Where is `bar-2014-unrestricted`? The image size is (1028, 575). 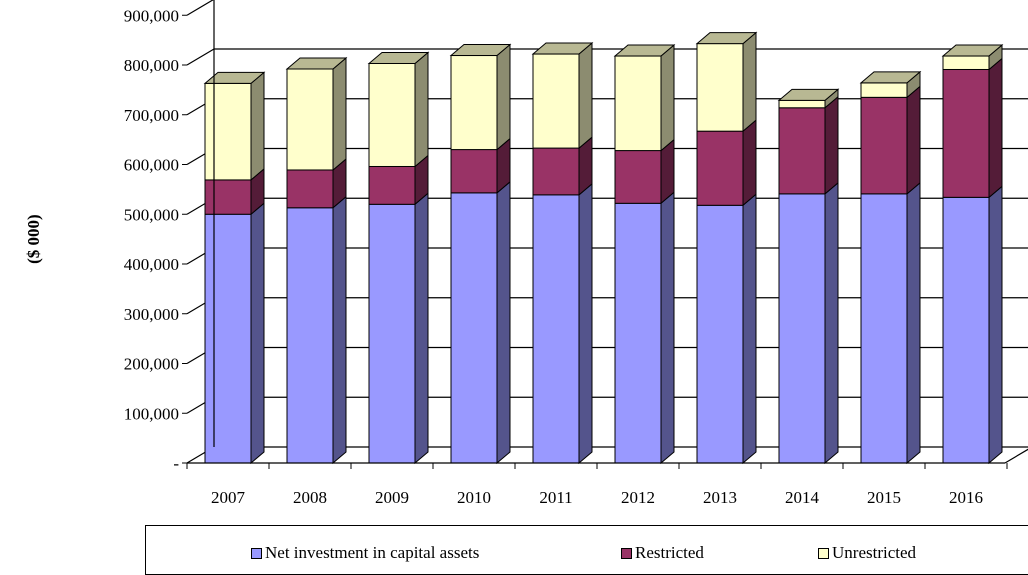 bar-2014-unrestricted is located at coordinates (802, 104).